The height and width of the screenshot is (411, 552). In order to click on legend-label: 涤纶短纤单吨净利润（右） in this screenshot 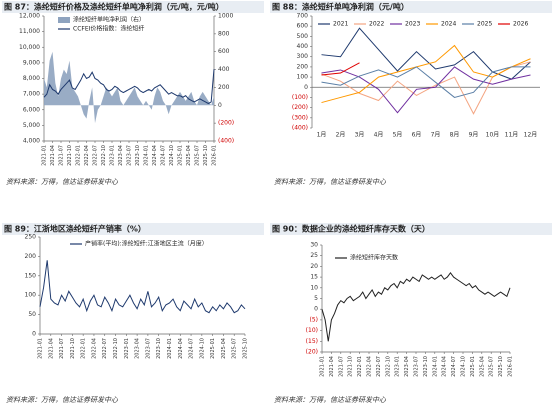, I will do `click(109, 20)`.